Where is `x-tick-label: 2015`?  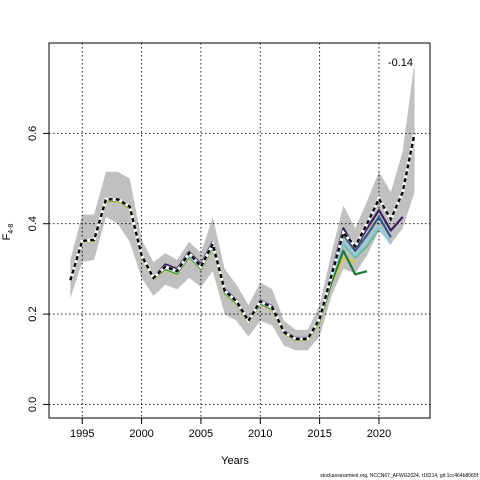 x-tick-label: 2015 is located at coordinates (319, 434).